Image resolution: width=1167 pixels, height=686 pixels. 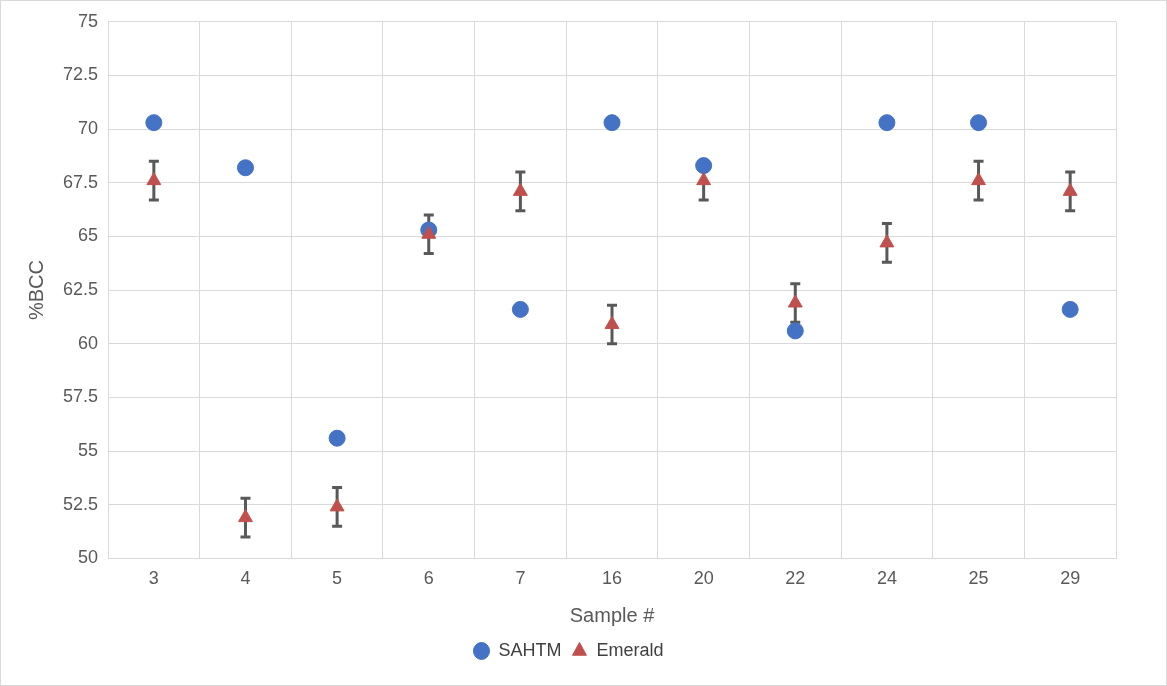 What do you see at coordinates (80, 289) in the screenshot?
I see `y-tick-label: 62.5` at bounding box center [80, 289].